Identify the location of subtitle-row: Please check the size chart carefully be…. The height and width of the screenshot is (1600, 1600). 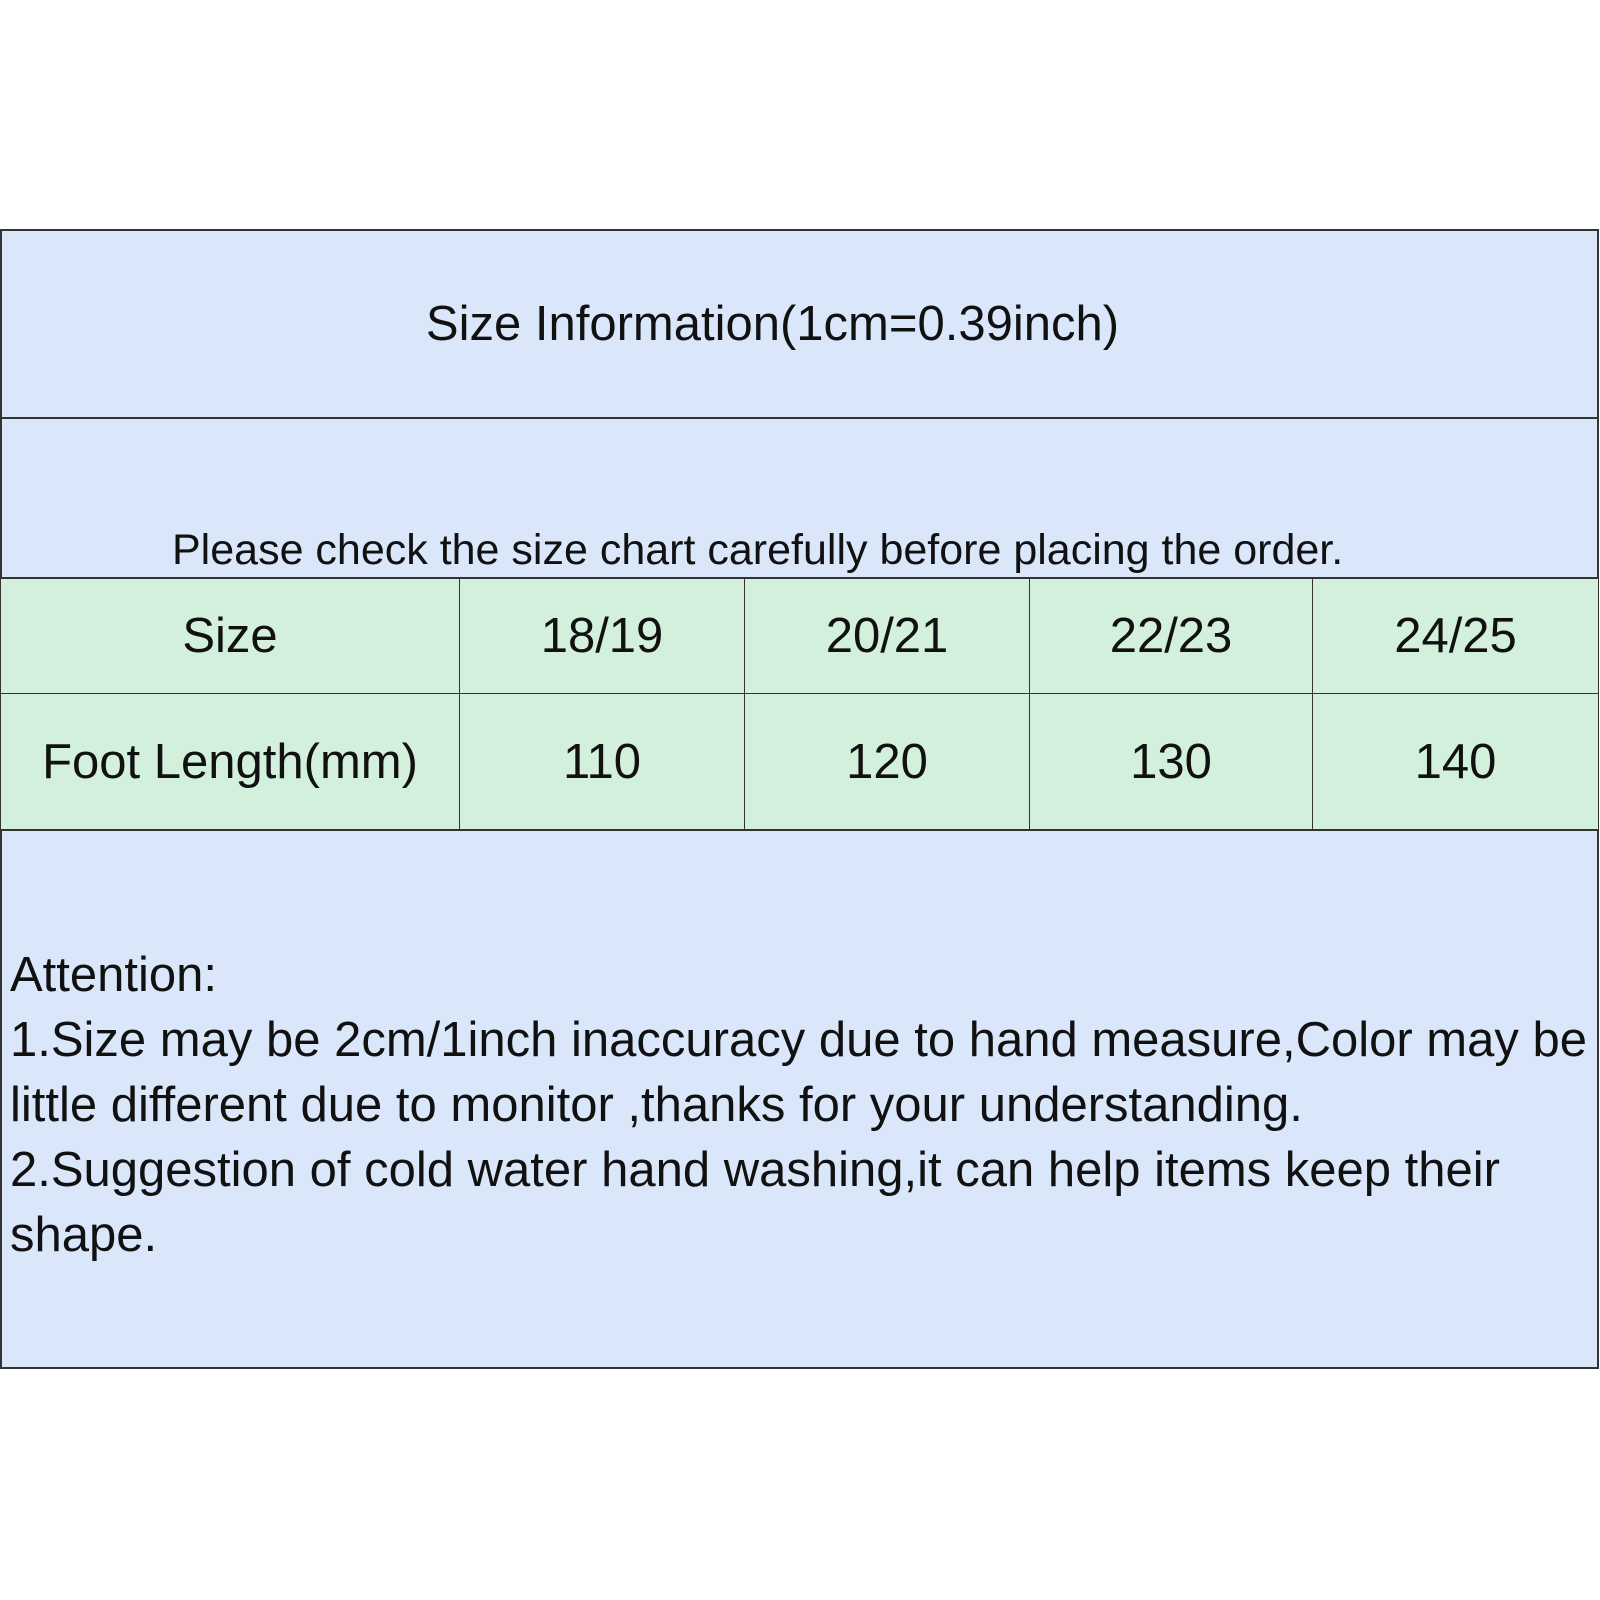
(799, 498).